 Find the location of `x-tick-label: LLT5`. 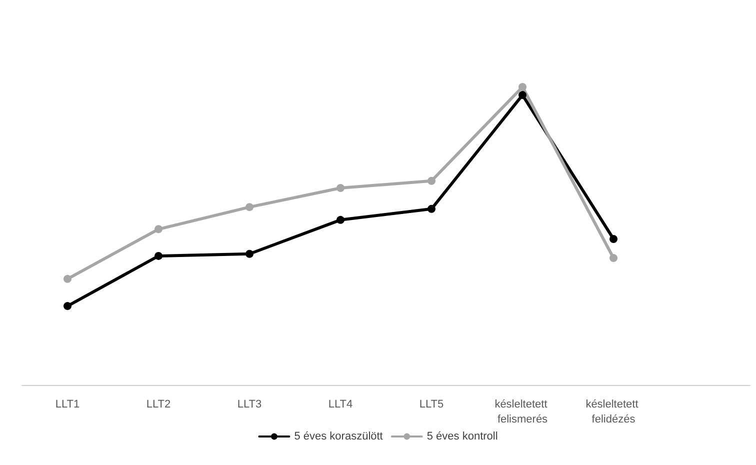

x-tick-label: LLT5 is located at coordinates (431, 404).